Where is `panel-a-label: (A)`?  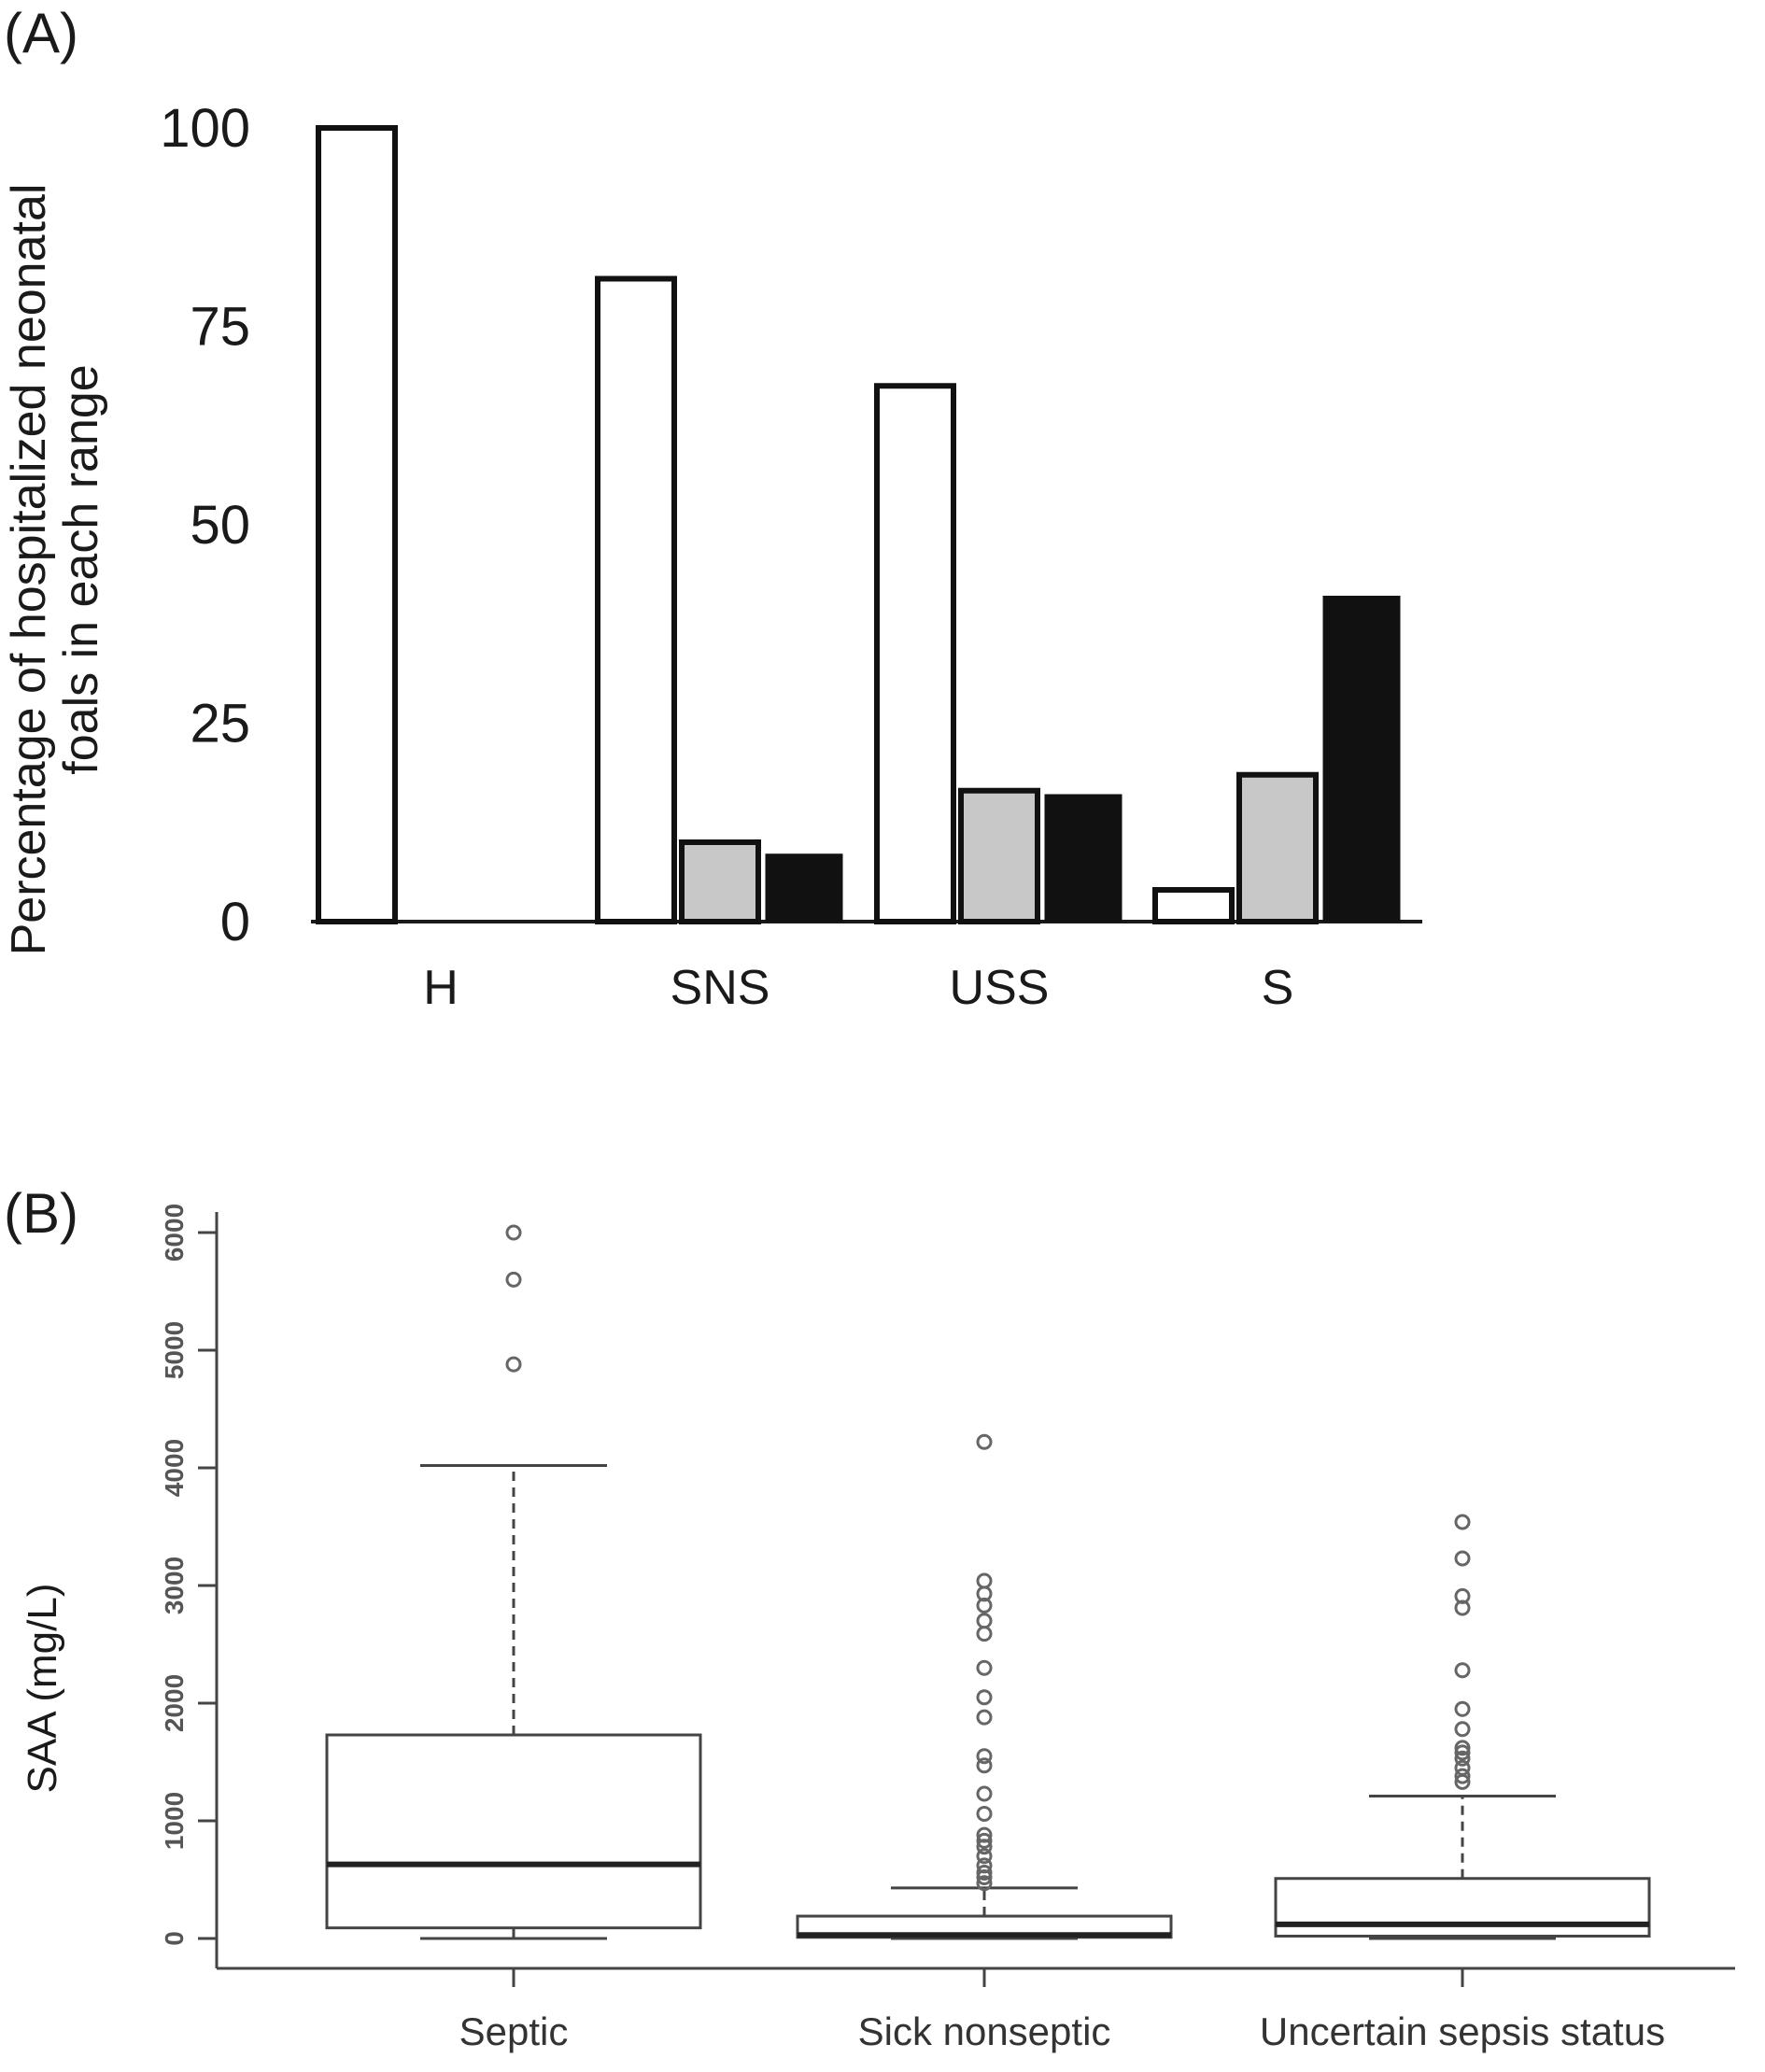 panel-a-label: (A) is located at coordinates (41, 33).